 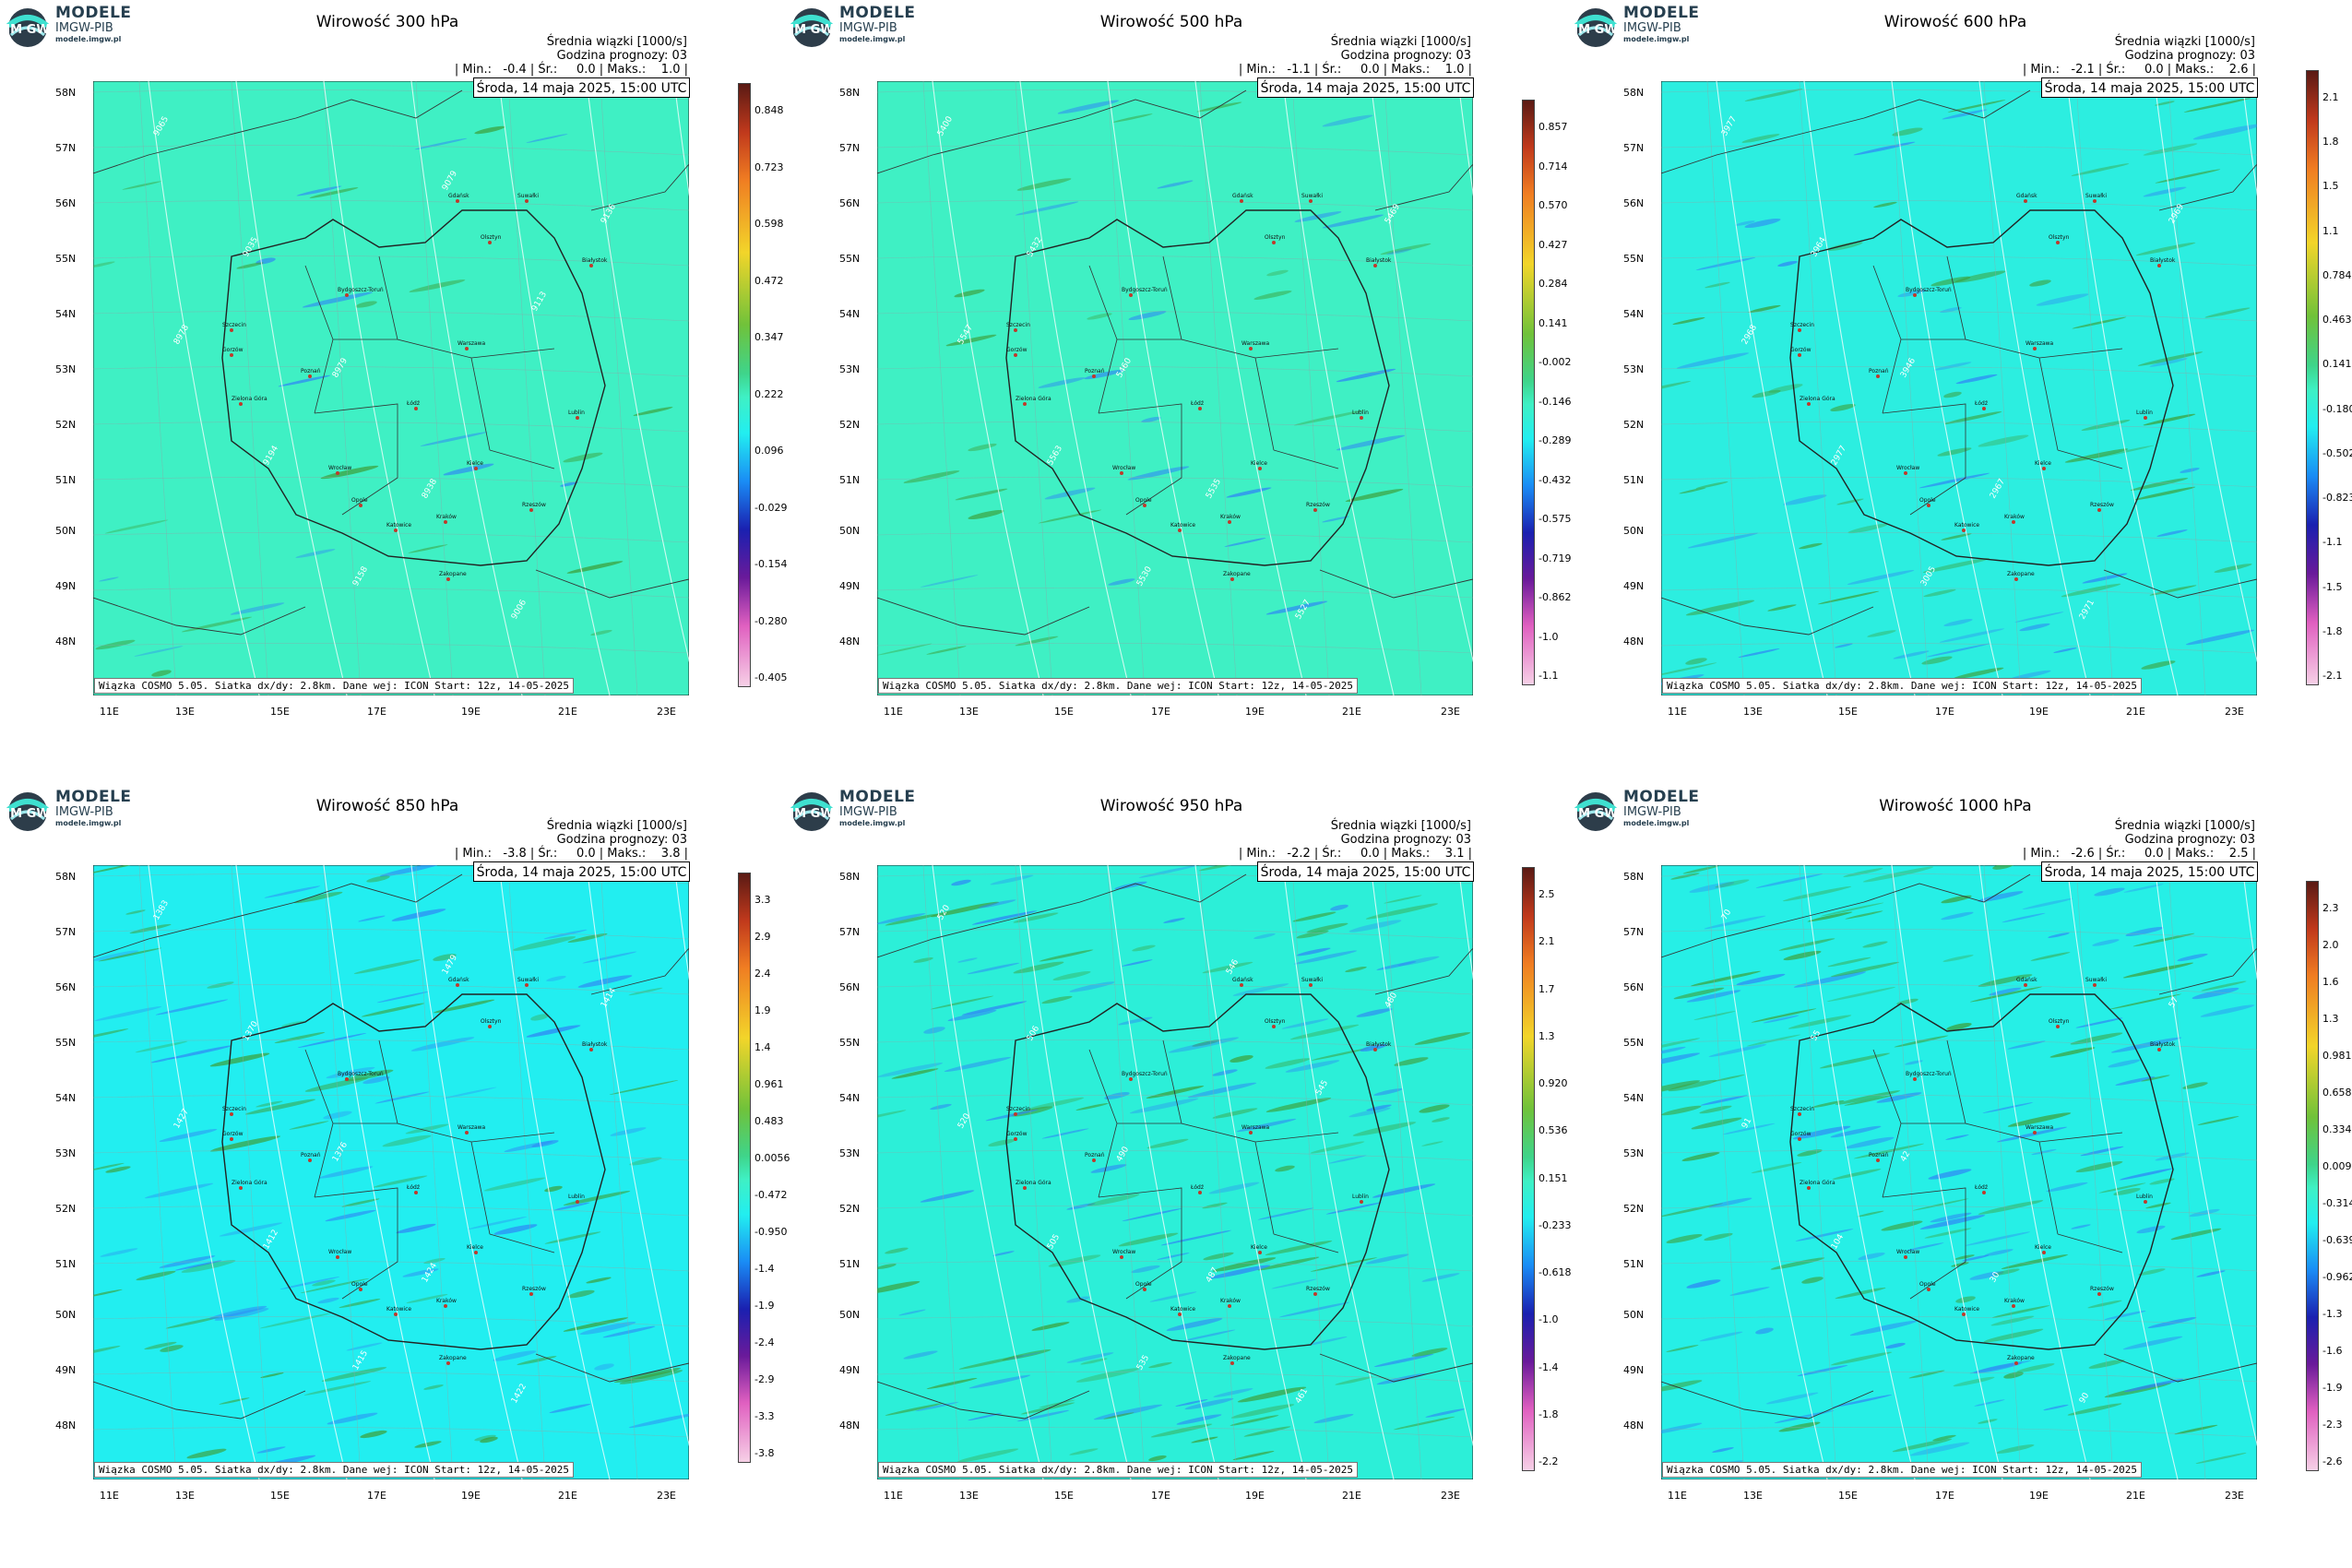 What do you see at coordinates (376, 712) in the screenshot?
I see `longitude-label: 17E` at bounding box center [376, 712].